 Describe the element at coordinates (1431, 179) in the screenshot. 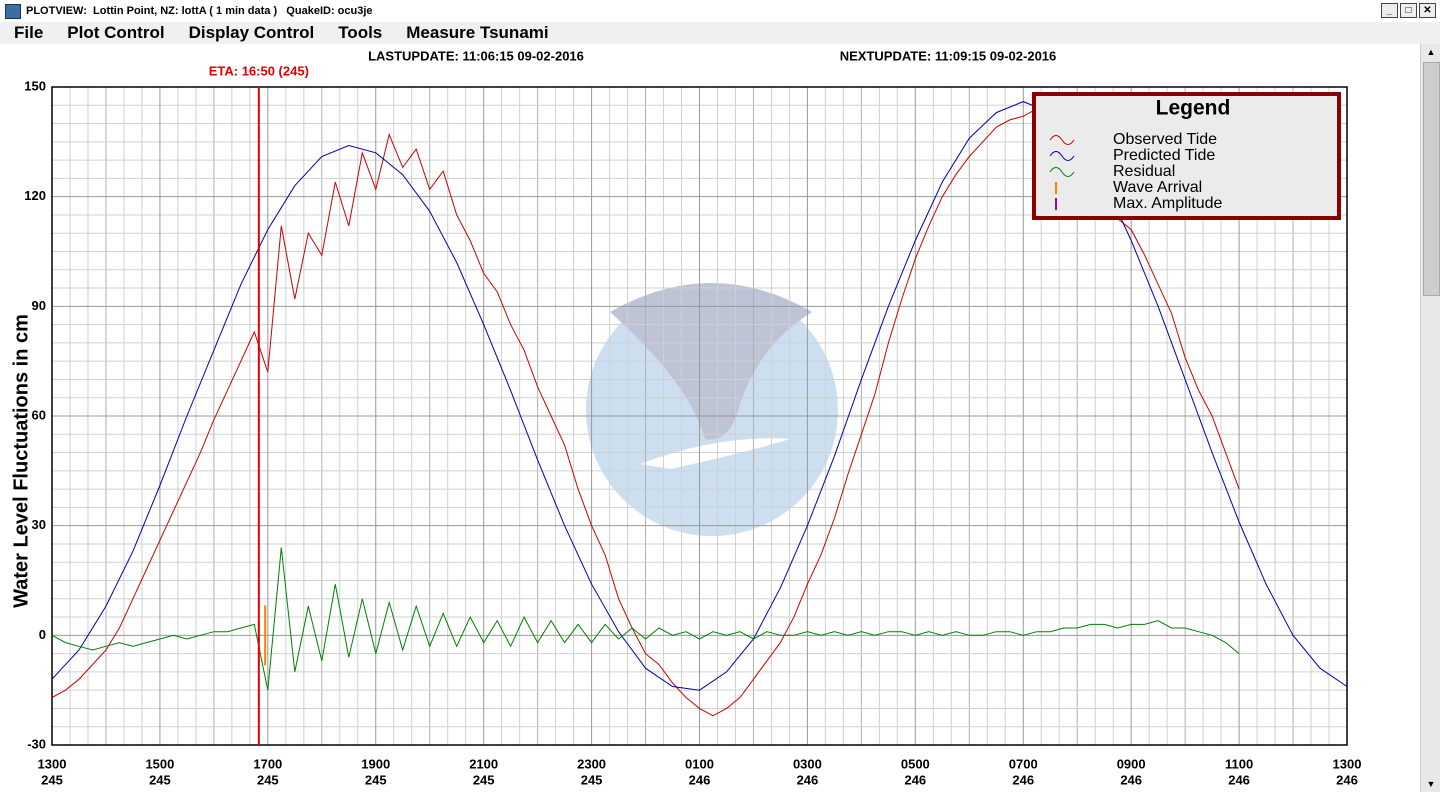

I see `scroll-thumb` at that location.